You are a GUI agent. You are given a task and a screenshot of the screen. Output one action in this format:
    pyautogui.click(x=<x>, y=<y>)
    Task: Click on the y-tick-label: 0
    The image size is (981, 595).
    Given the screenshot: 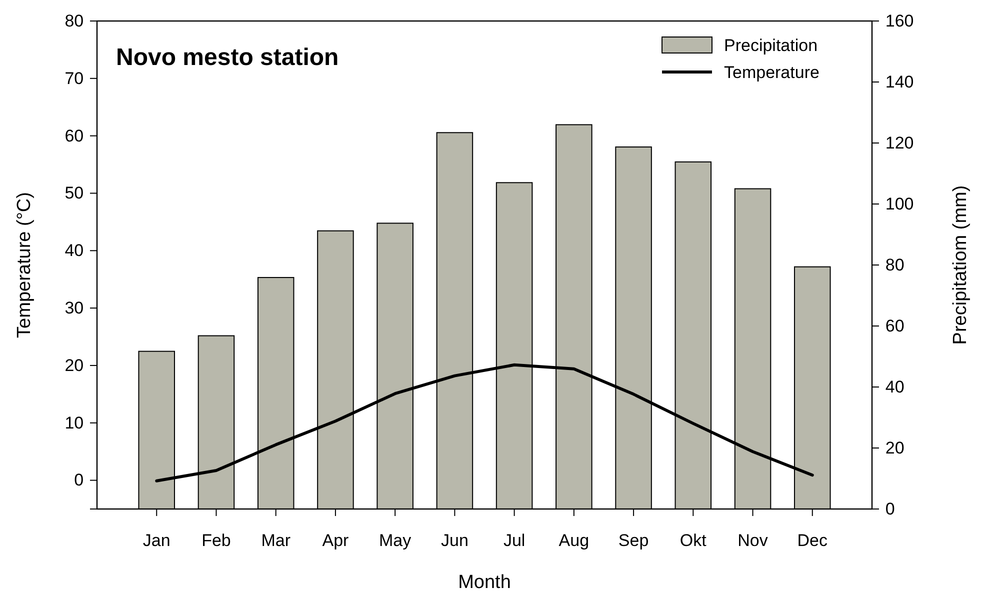 What is the action you would take?
    pyautogui.click(x=79, y=480)
    